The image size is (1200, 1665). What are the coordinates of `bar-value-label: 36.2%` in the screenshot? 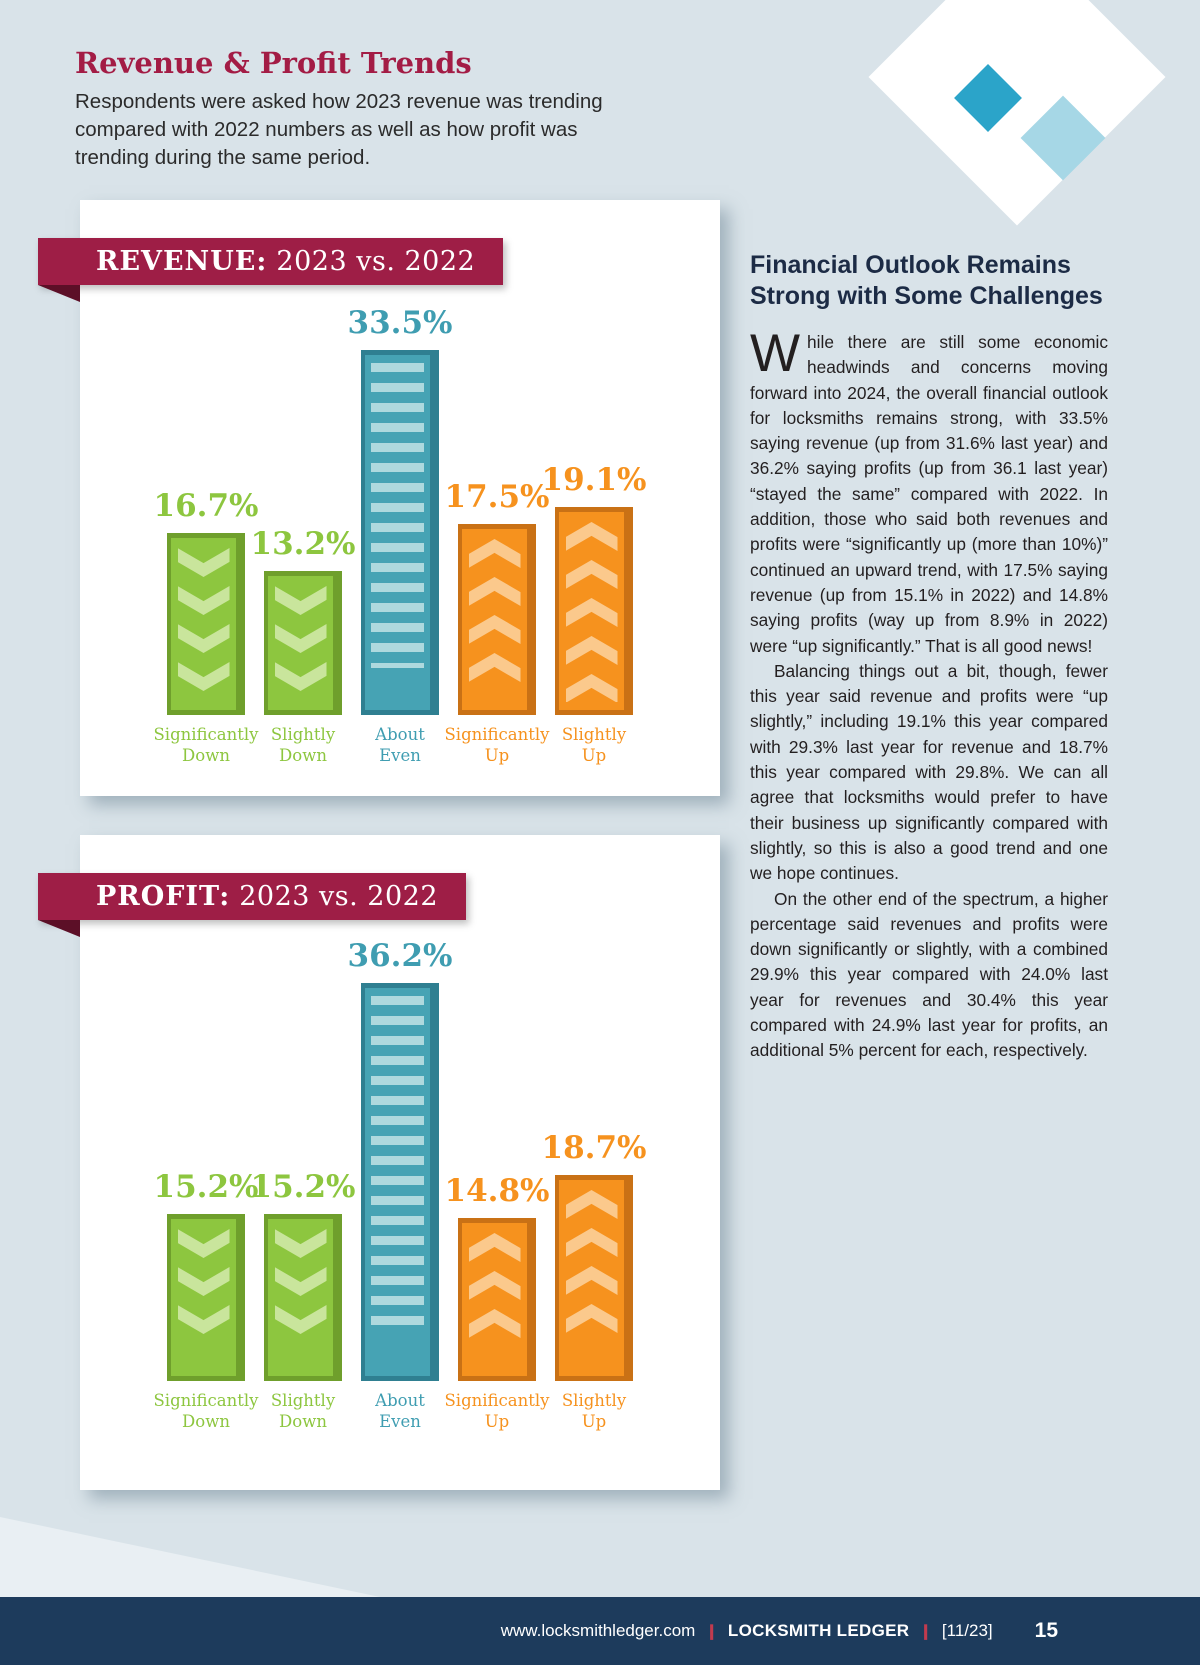 It's located at (400, 956).